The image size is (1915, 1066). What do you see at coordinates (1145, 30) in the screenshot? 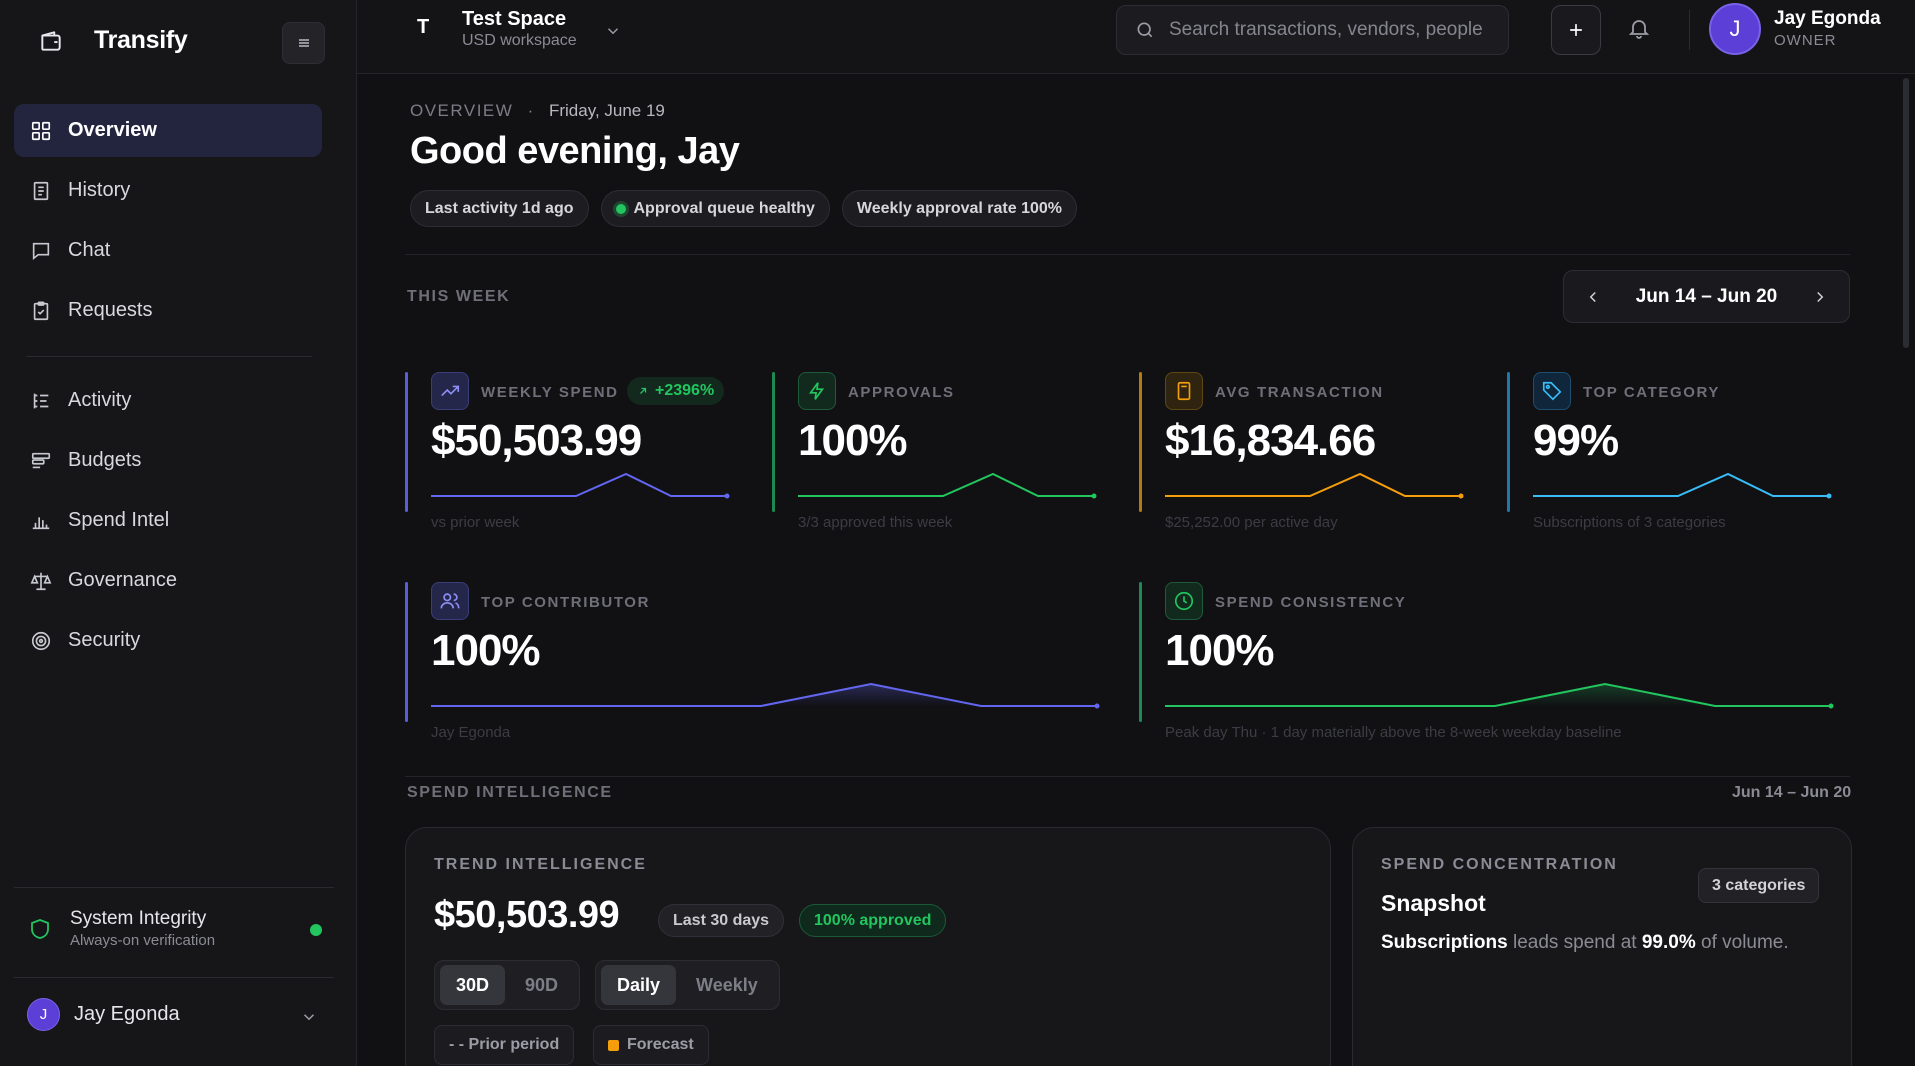
I see `search-icon` at bounding box center [1145, 30].